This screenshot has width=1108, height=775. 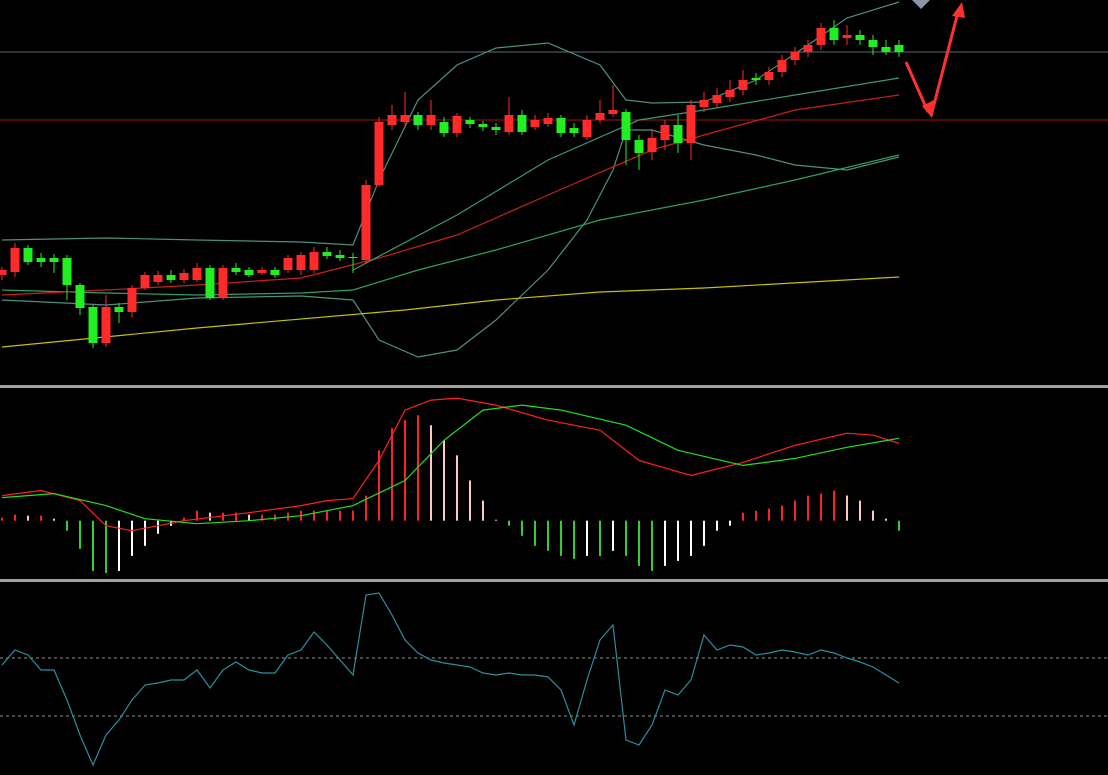 I want to click on marker-triangle, so click(x=921, y=4).